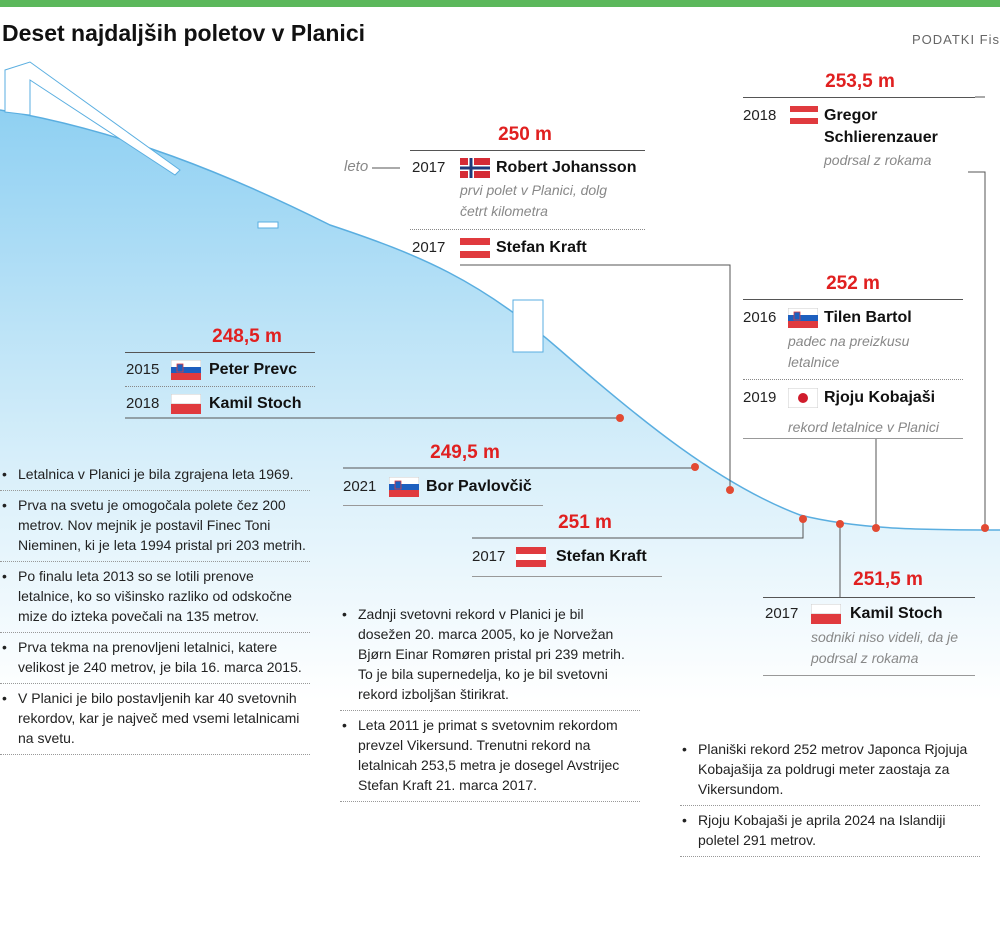  I want to click on axis-label: leto, so click(356, 166).